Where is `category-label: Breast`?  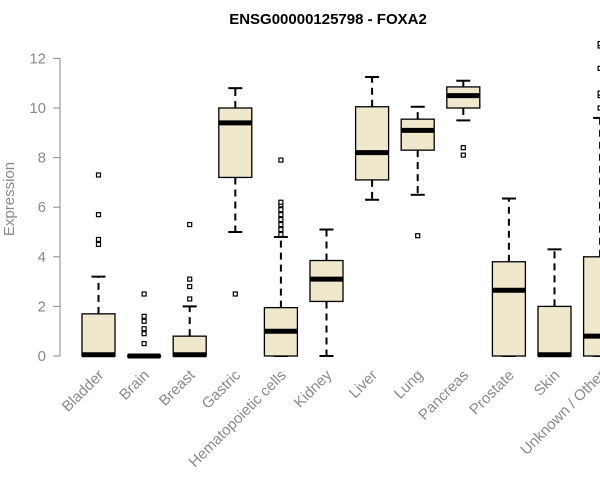
category-label: Breast is located at coordinates (177, 387).